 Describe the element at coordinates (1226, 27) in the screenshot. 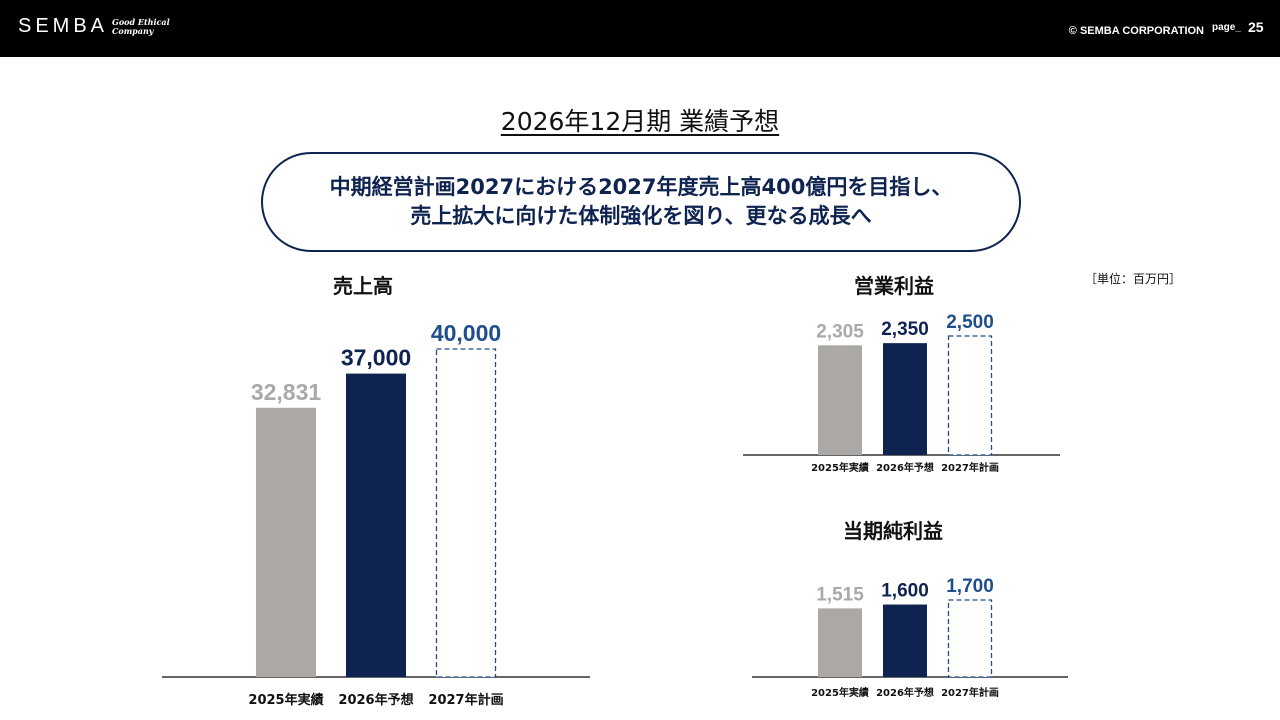

I see `page-label: page_` at that location.